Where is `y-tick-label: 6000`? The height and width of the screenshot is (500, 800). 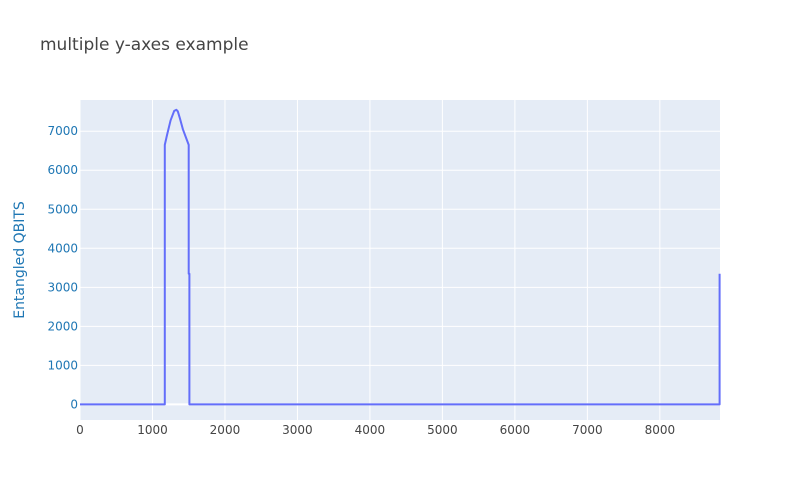
y-tick-label: 6000 is located at coordinates (62, 170).